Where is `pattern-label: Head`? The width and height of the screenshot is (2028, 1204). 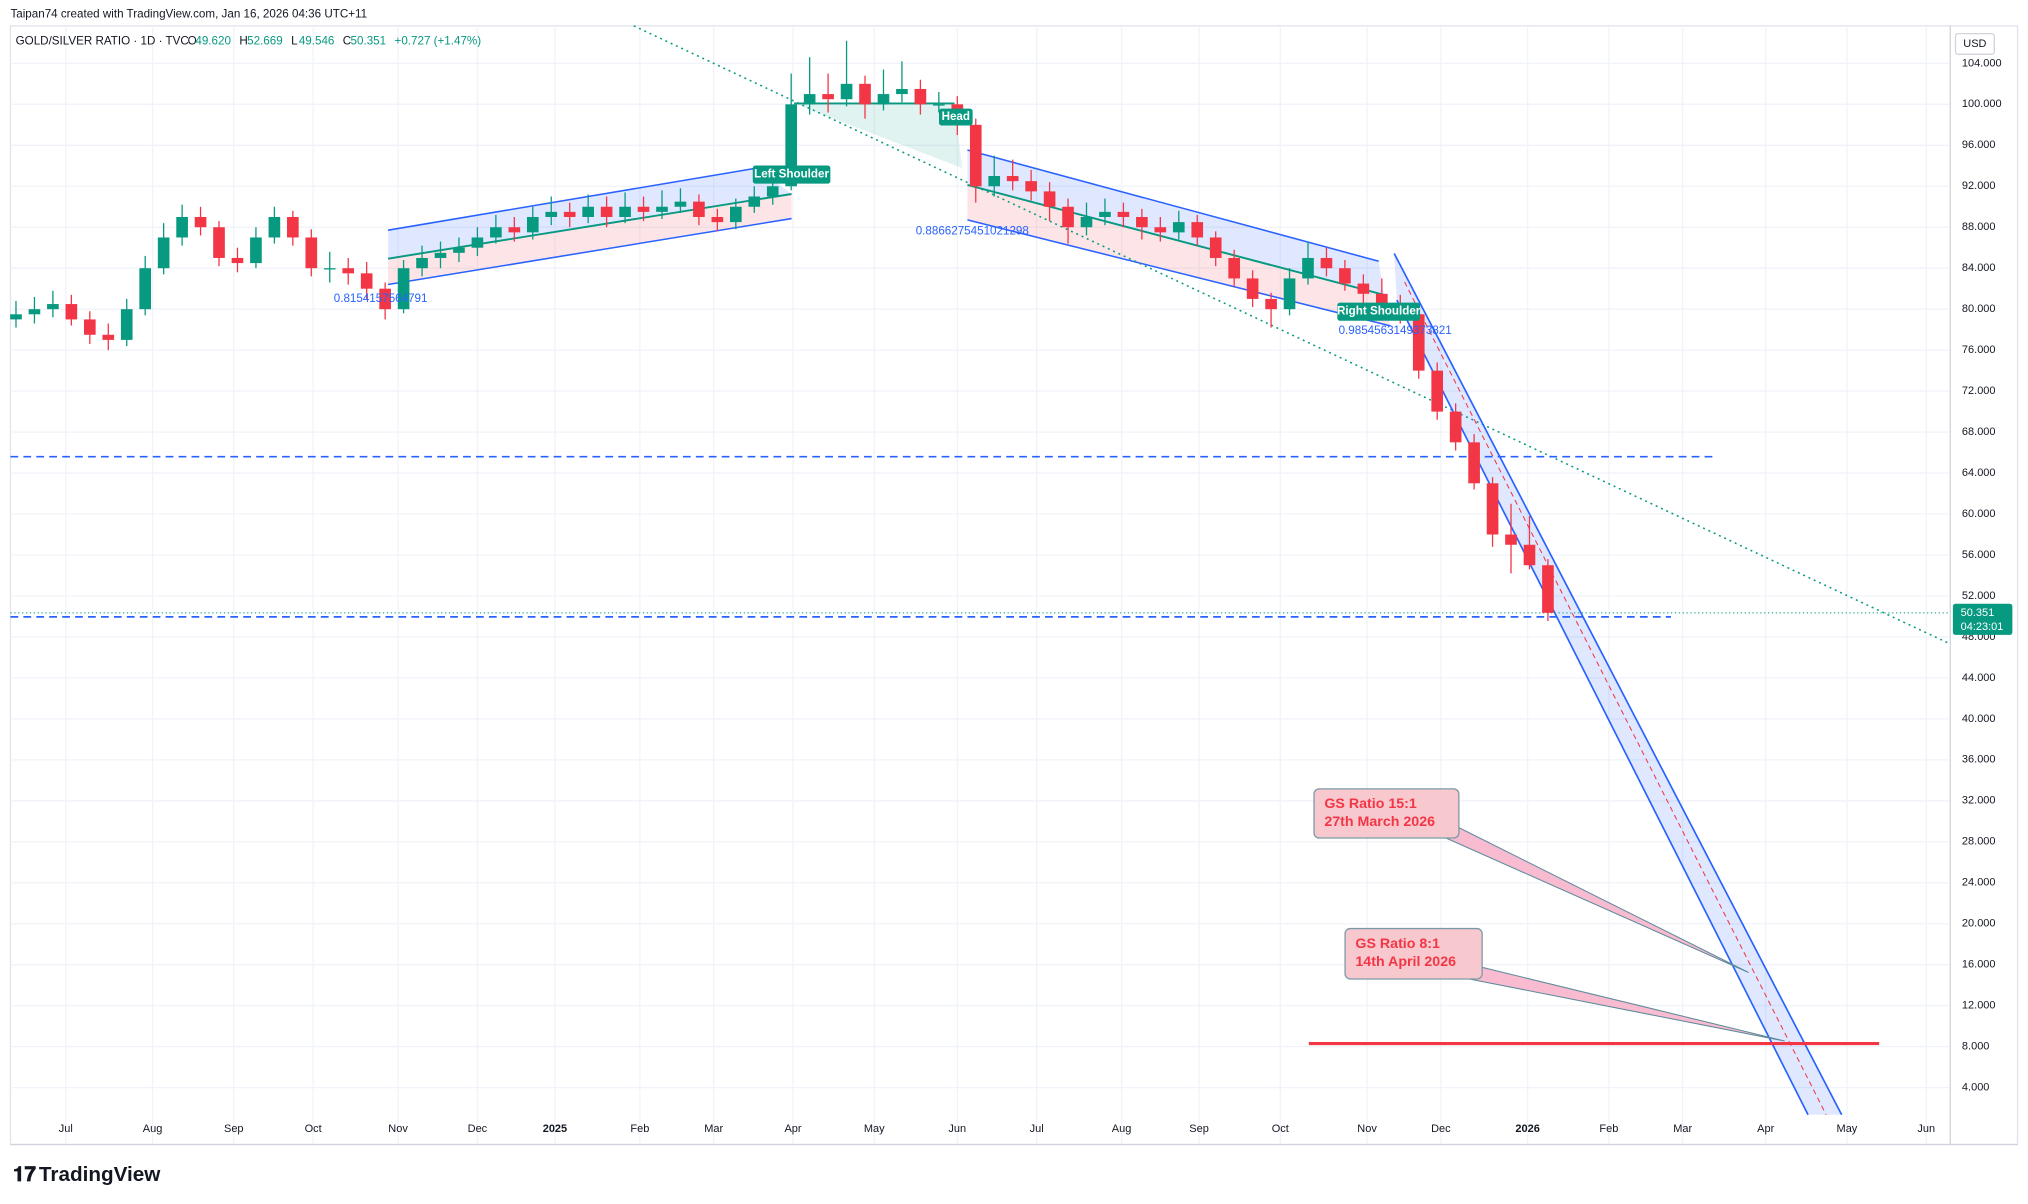 pattern-label: Head is located at coordinates (956, 116).